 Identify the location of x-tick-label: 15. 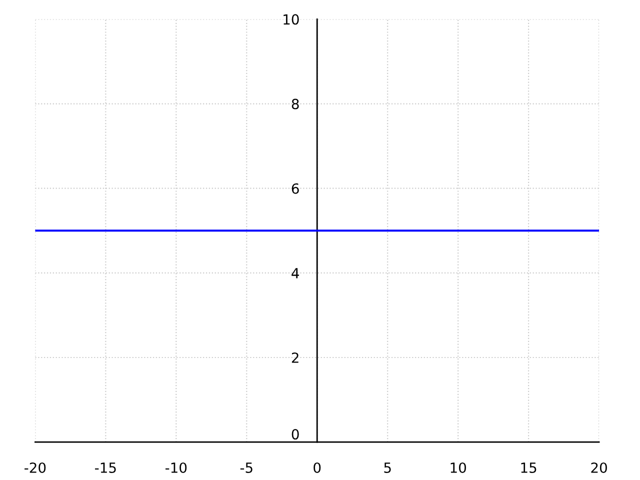
(528, 467).